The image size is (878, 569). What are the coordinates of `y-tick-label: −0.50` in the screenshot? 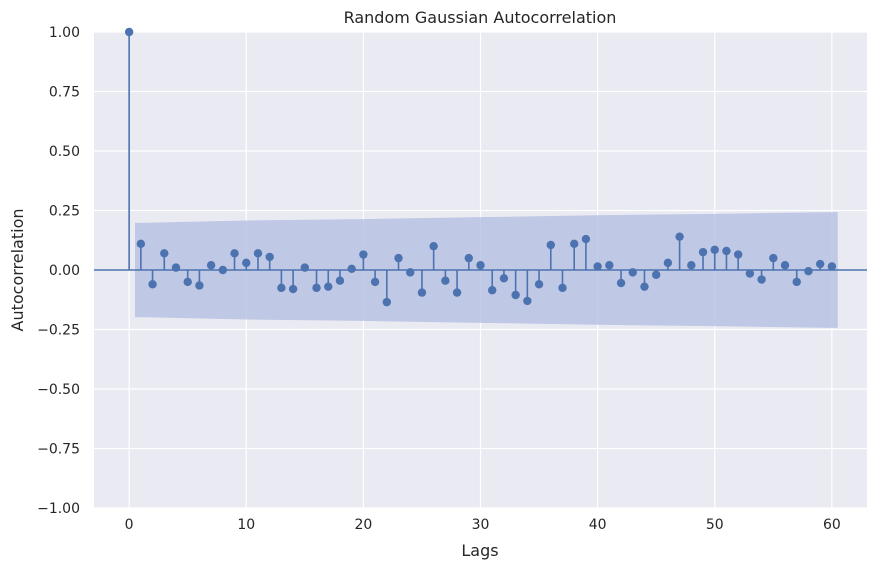 It's located at (58, 390).